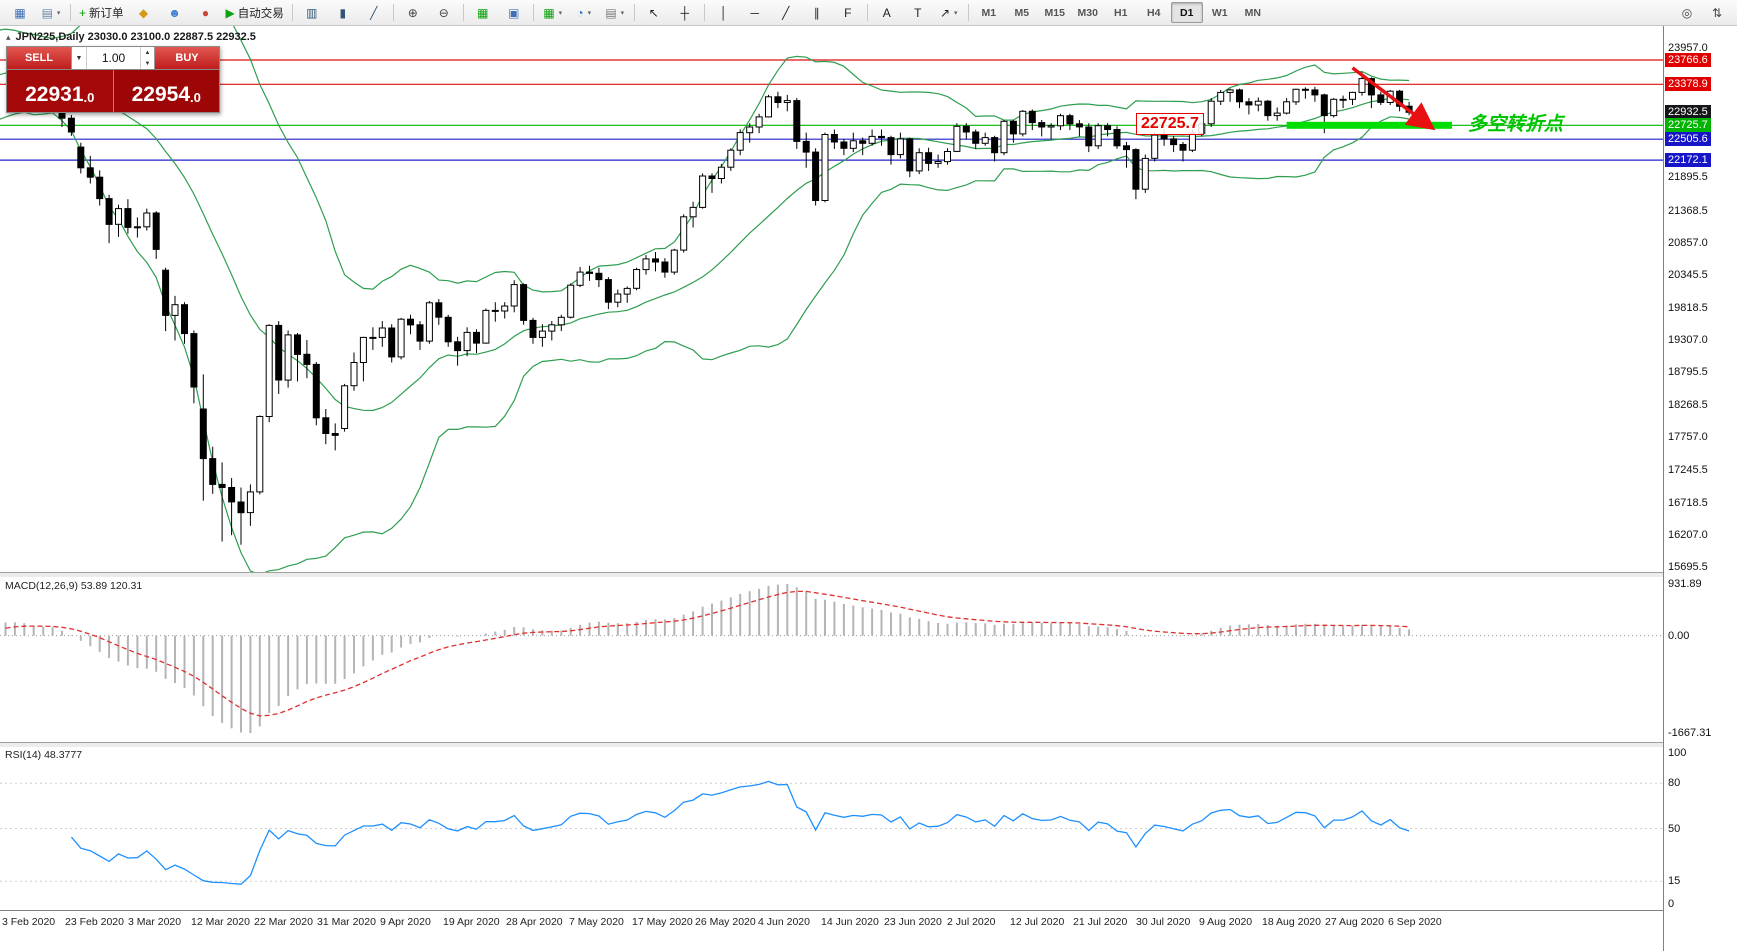 This screenshot has height=951, width=1737. Describe the element at coordinates (1170, 124) in the screenshot. I see `price-annotation-tag: 22725.7` at that location.